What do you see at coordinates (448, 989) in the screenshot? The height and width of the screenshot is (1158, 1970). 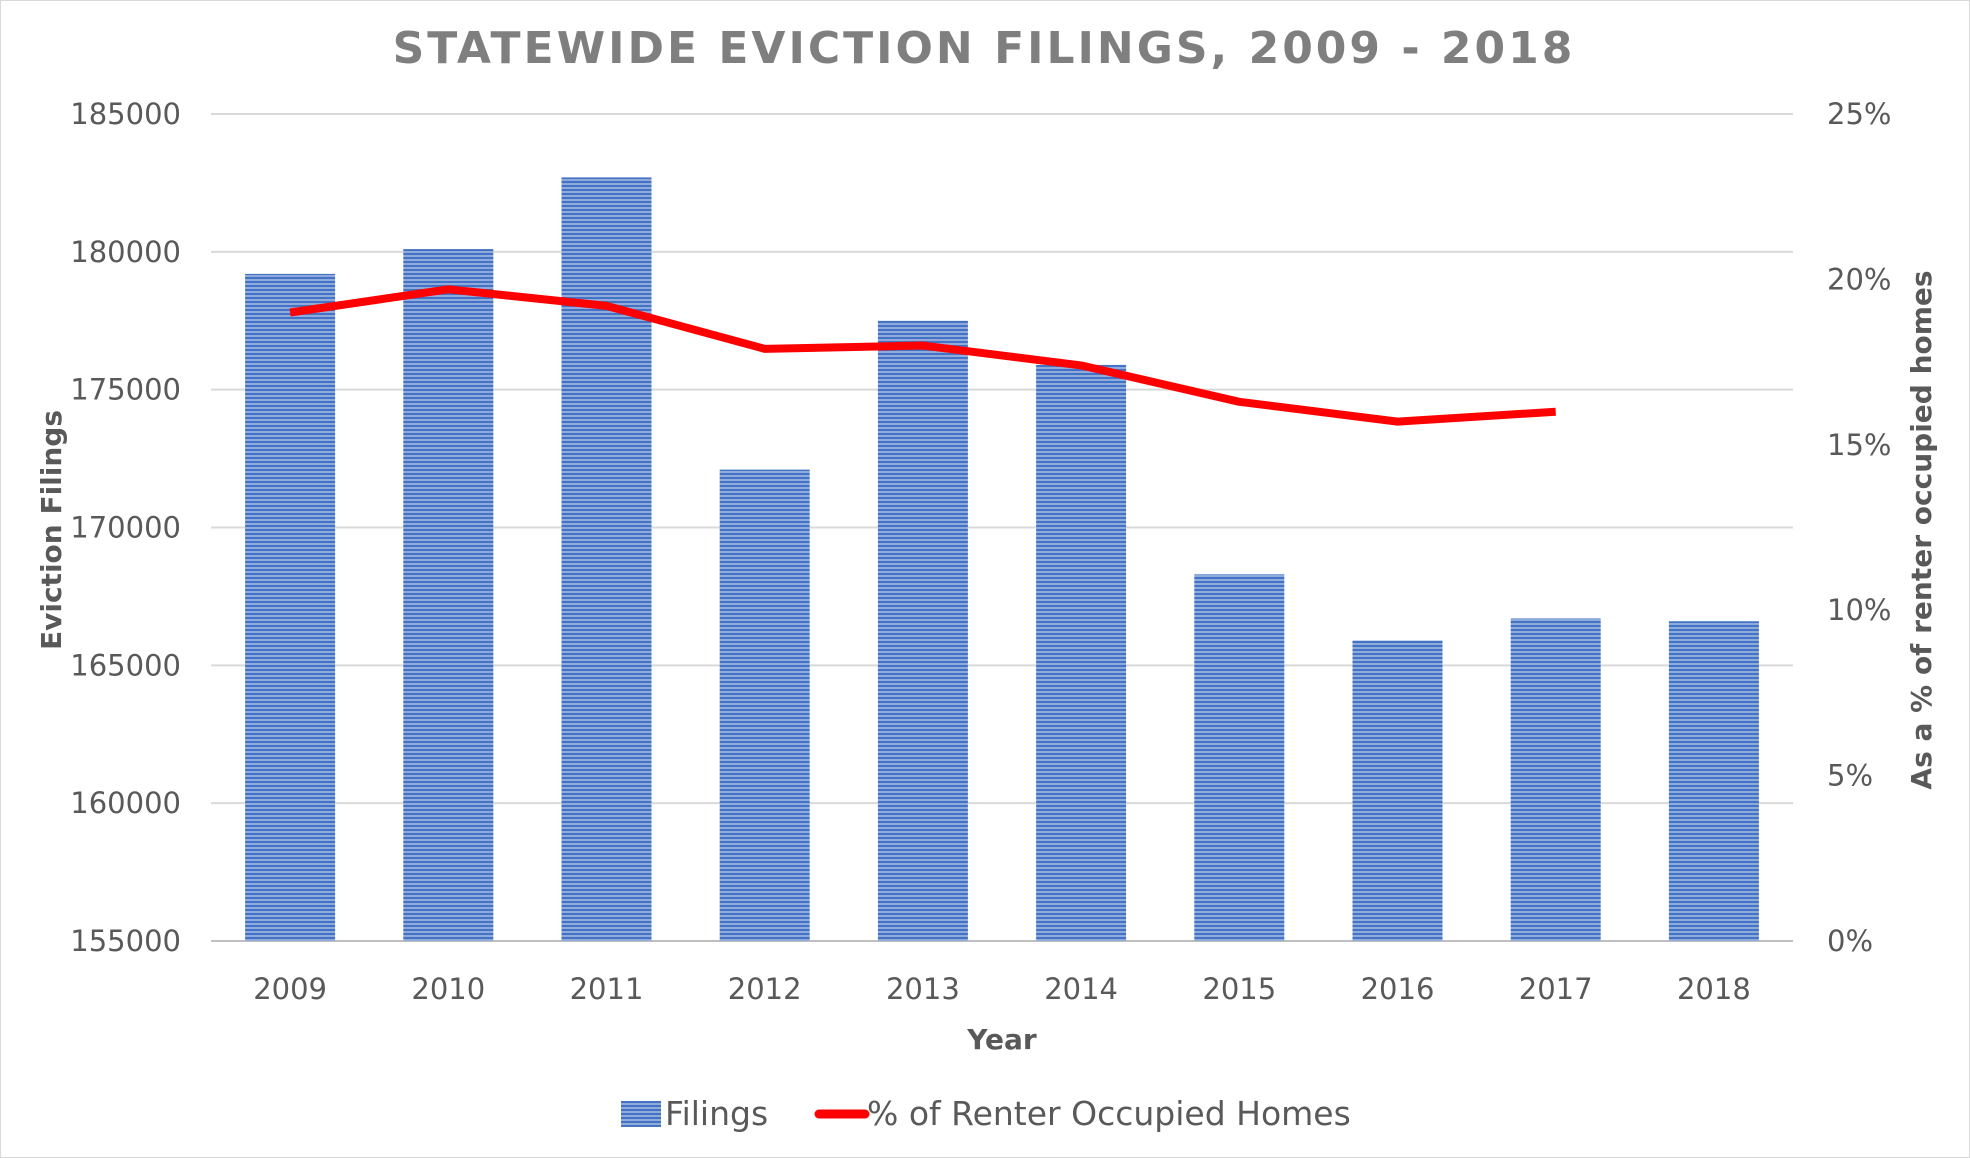 I see `x-tick-label: 2010` at bounding box center [448, 989].